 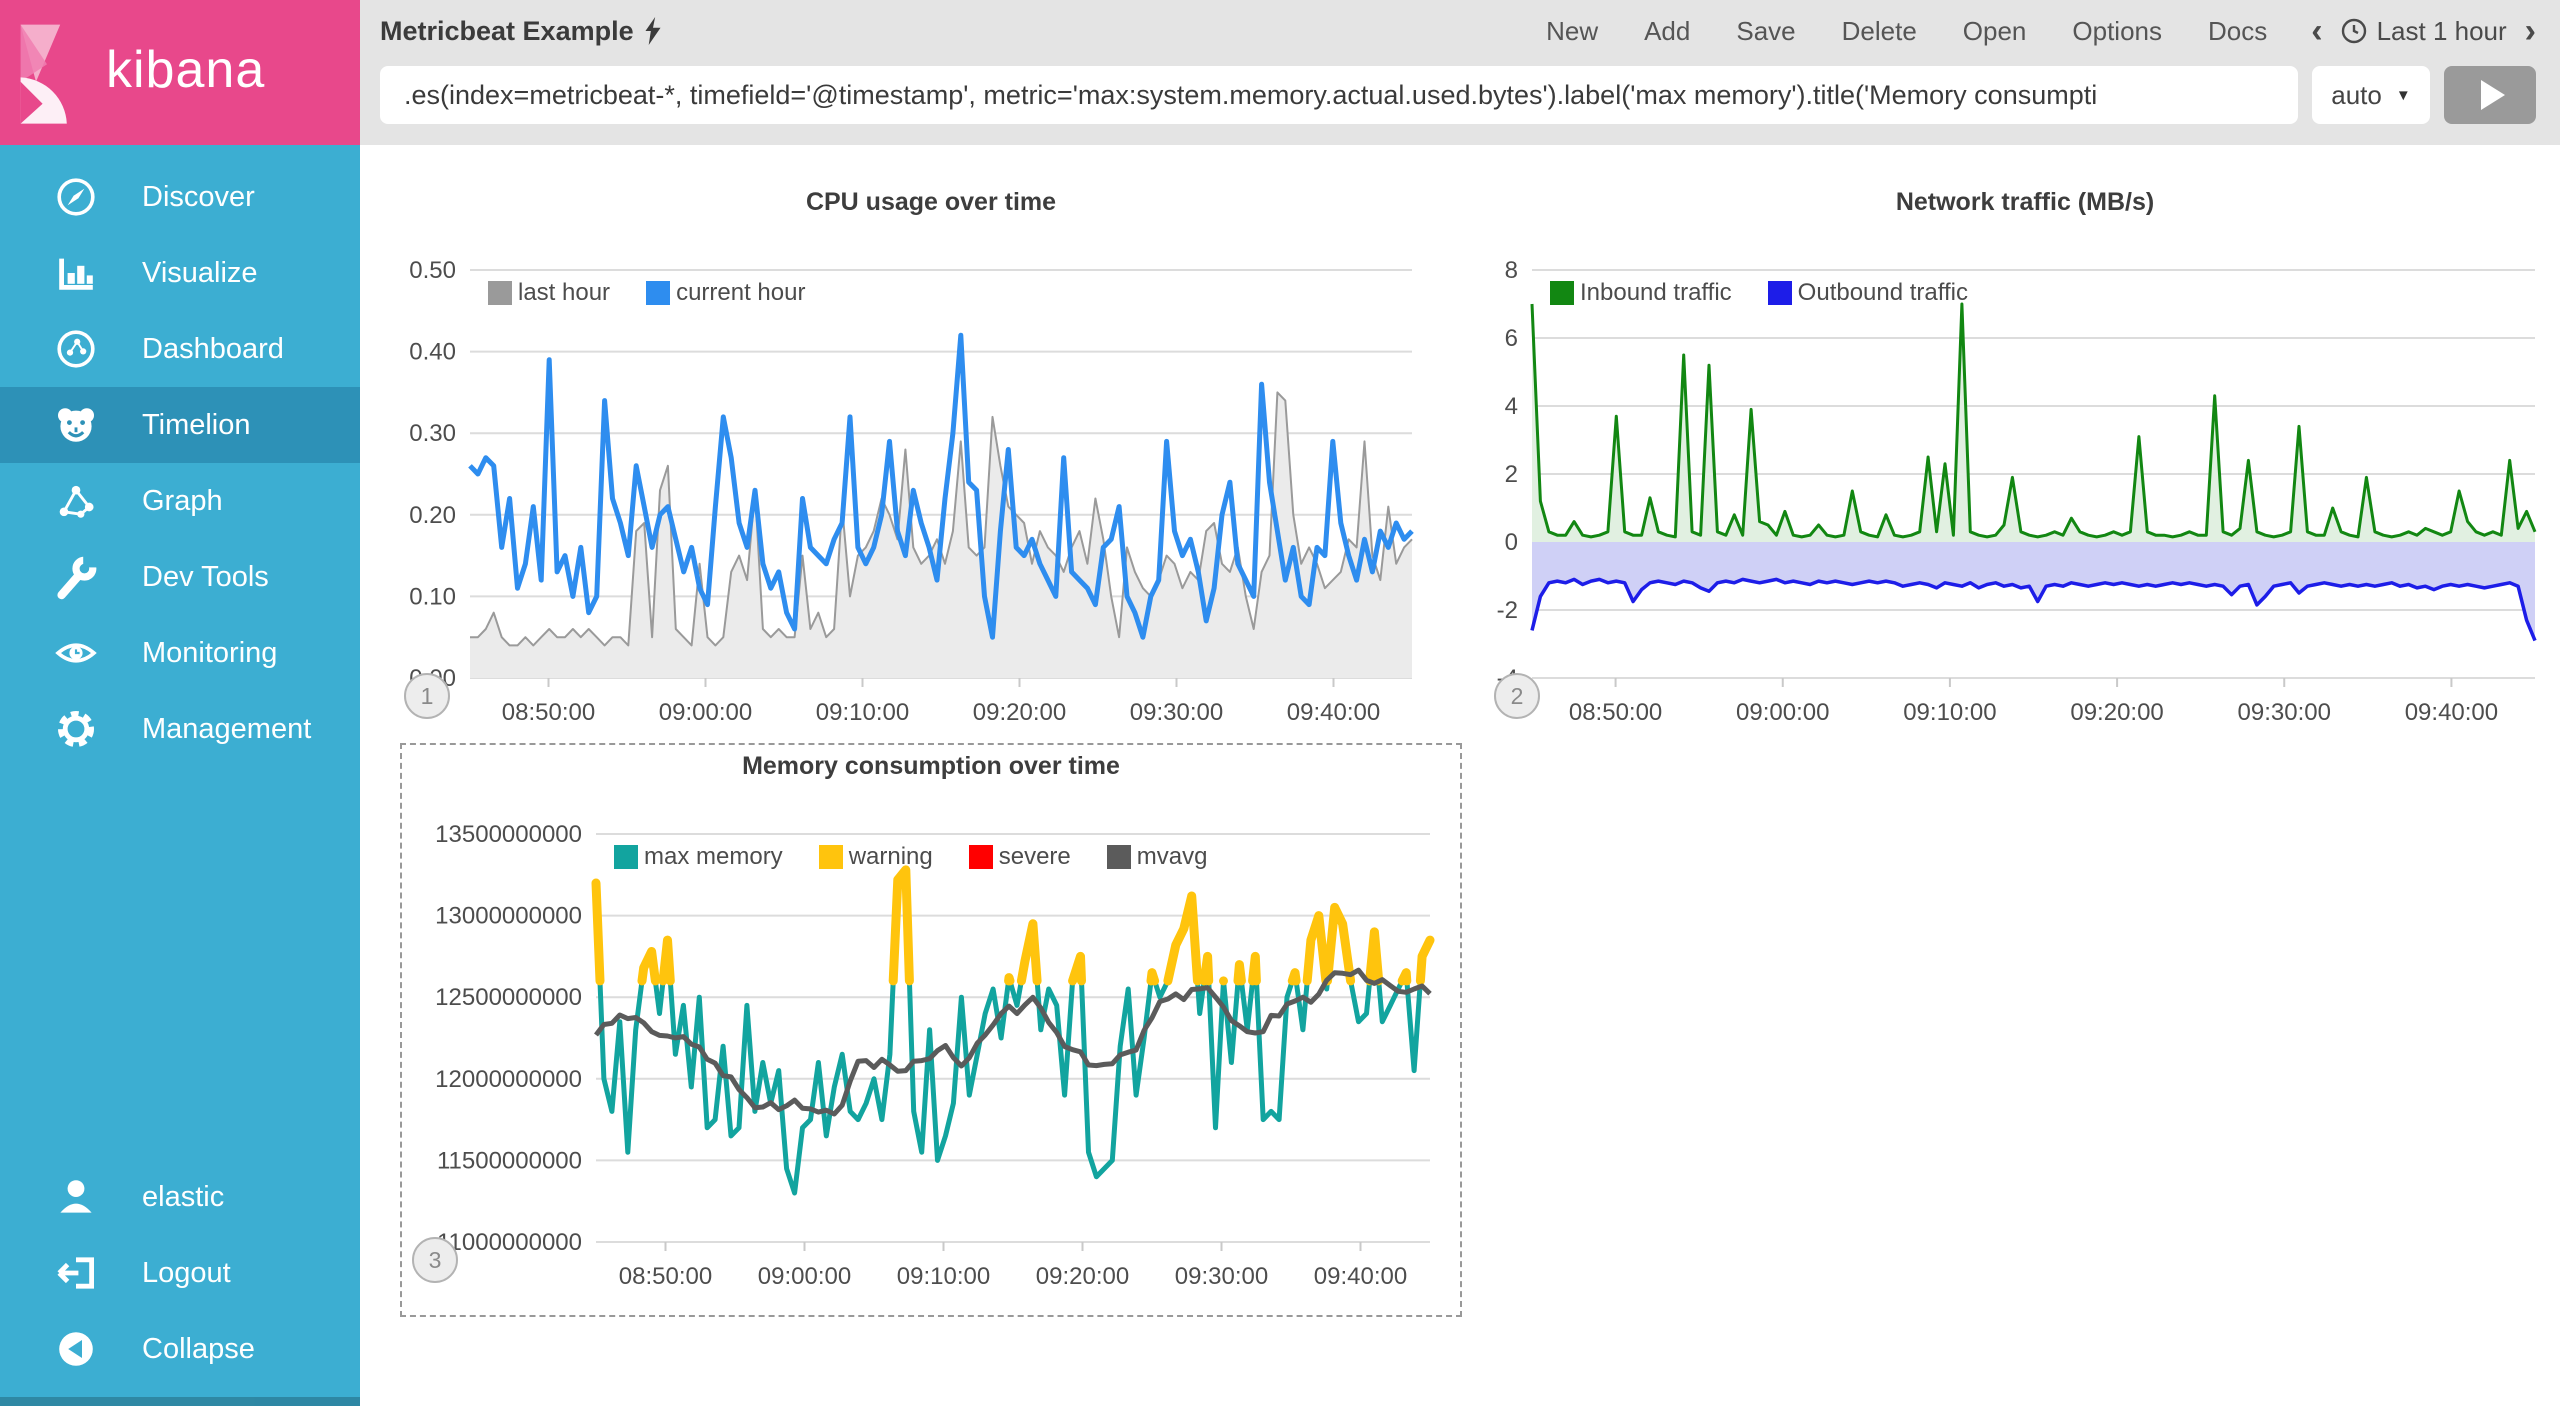 I want to click on time-forward-icon: ›, so click(x=2530, y=31).